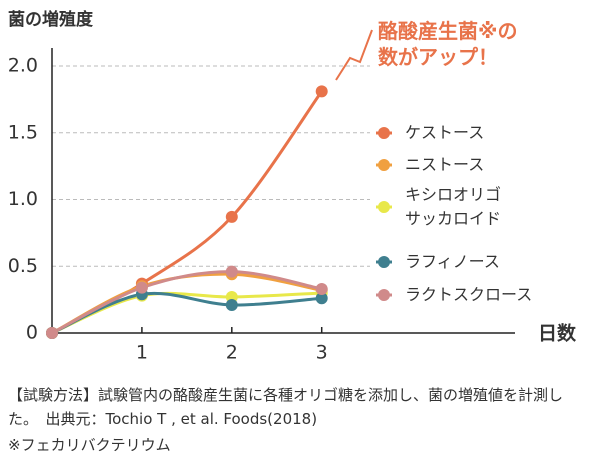  What do you see at coordinates (23, 266) in the screenshot?
I see `y-tick-label: 0.5` at bounding box center [23, 266].